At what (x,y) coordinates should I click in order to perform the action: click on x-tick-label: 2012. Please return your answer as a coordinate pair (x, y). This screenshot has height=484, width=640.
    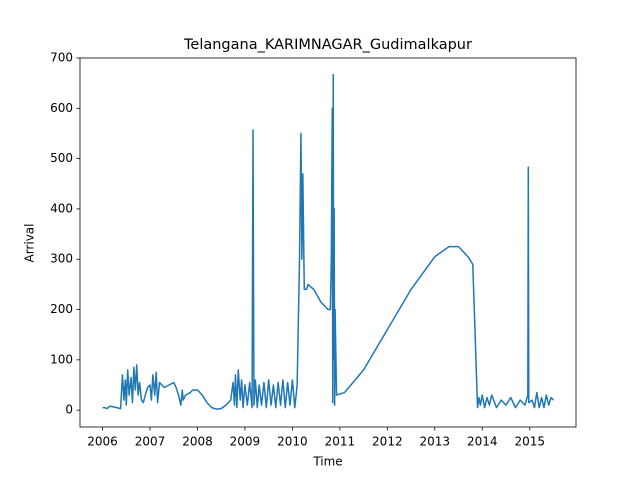
    Looking at the image, I should click on (387, 442).